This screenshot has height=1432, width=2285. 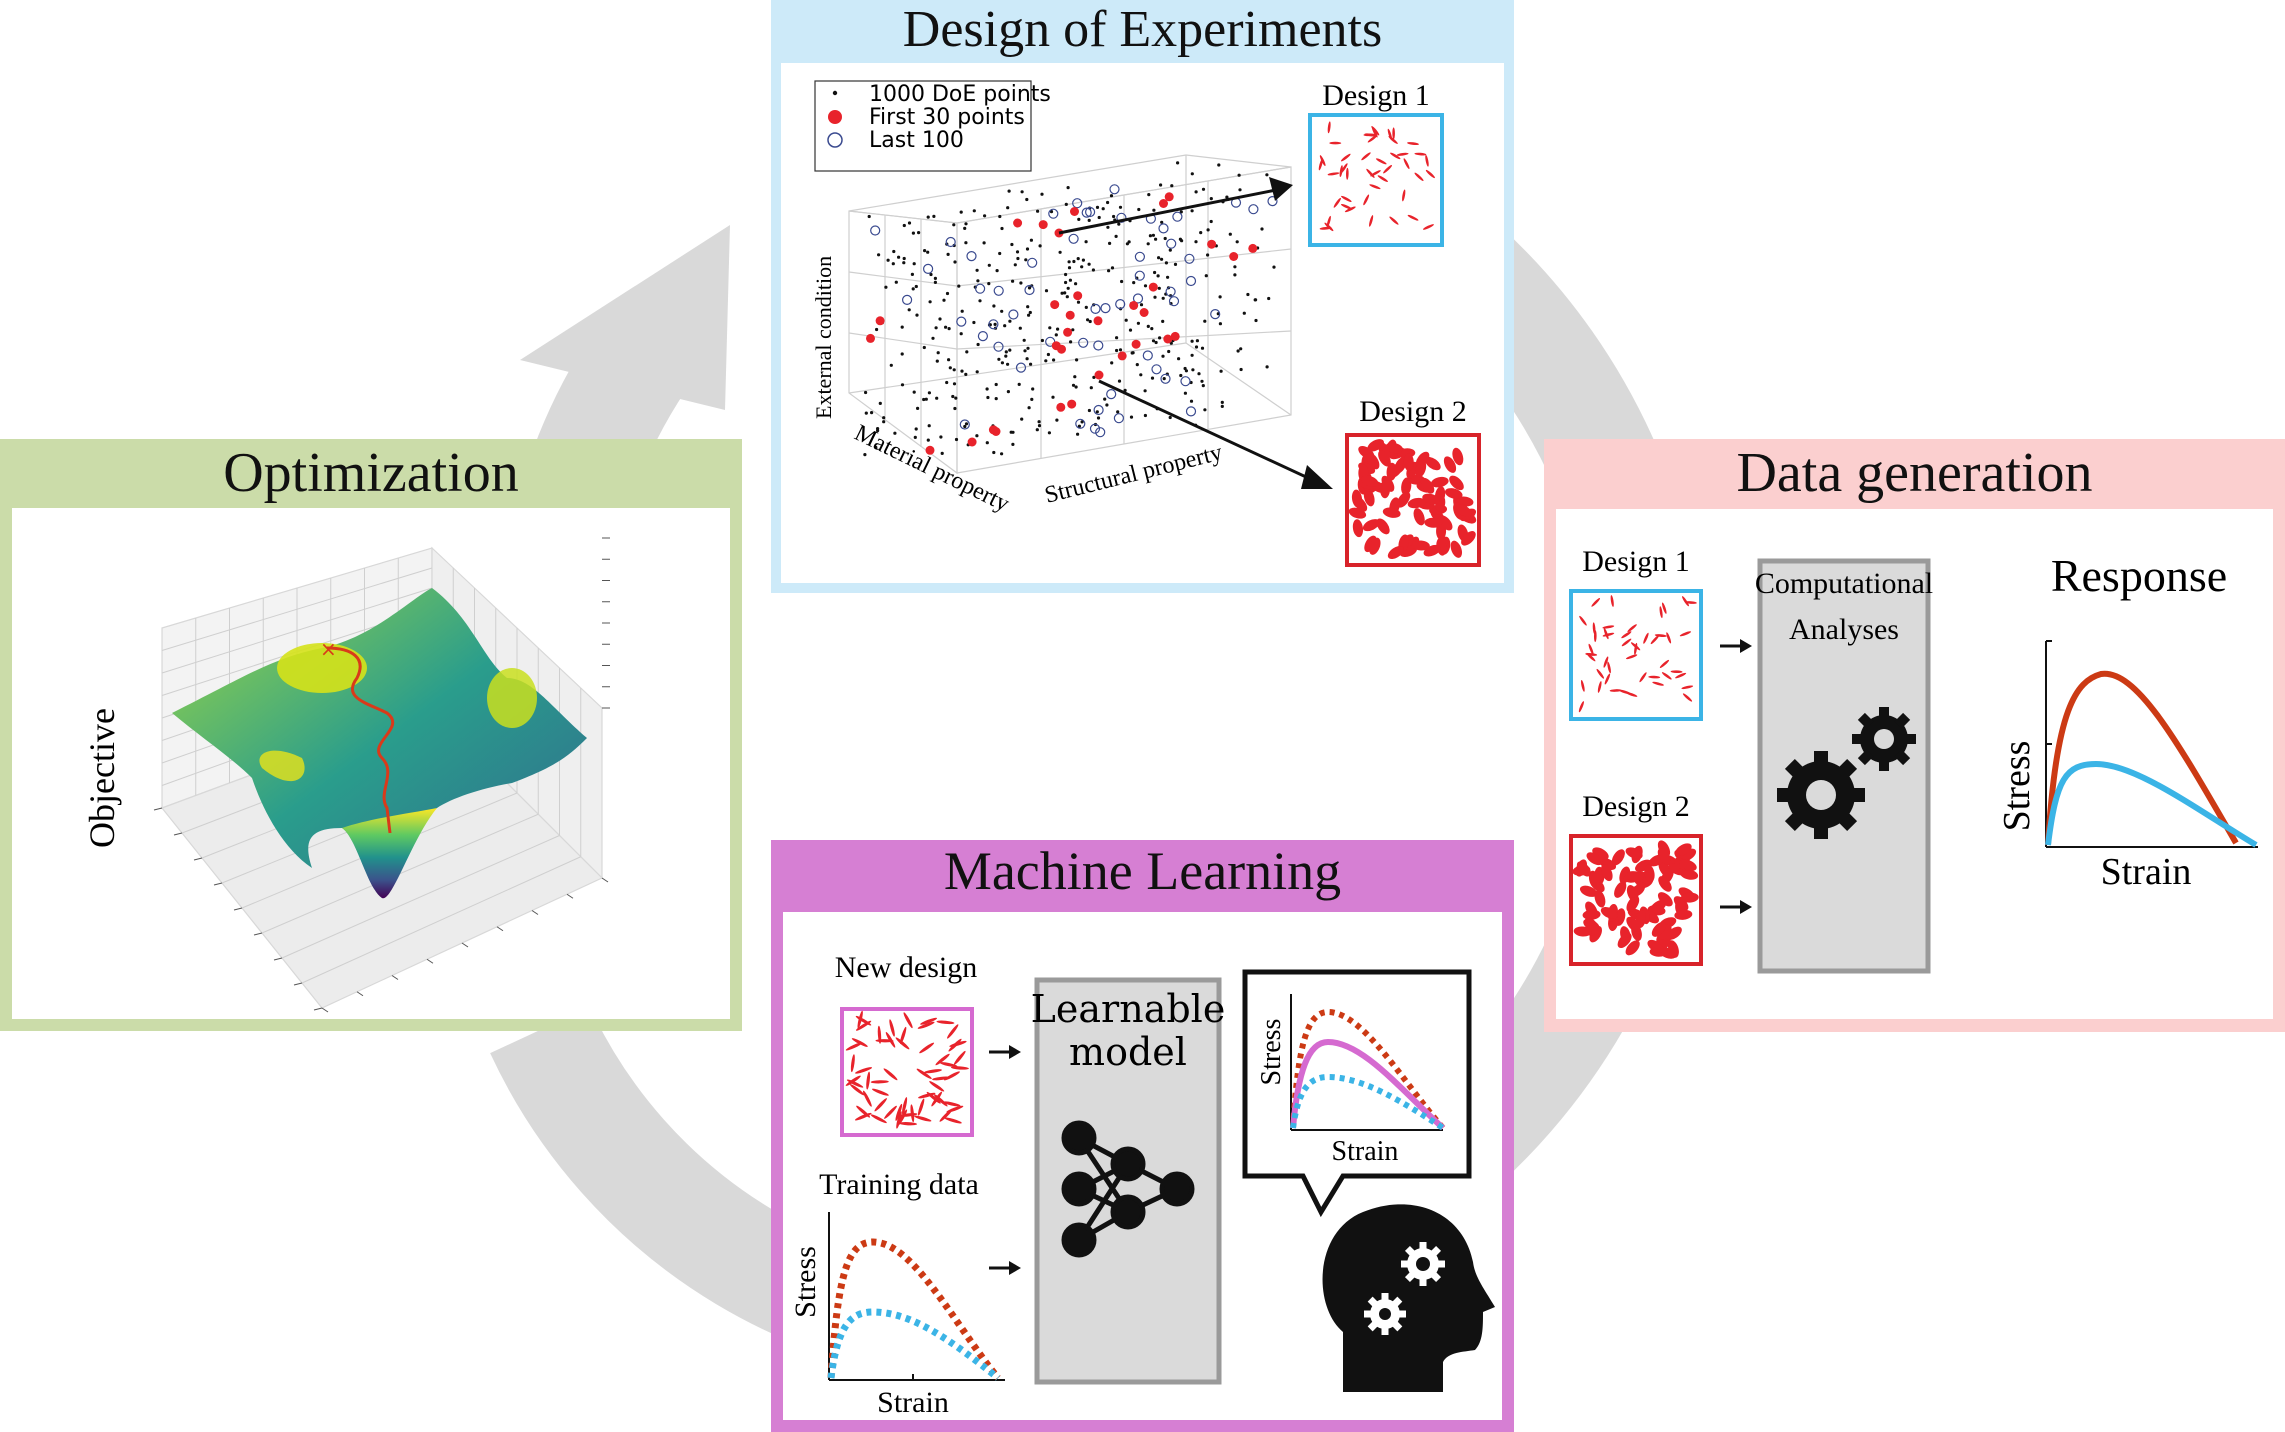 What do you see at coordinates (835, 93) in the screenshot?
I see `legend-dot-icon` at bounding box center [835, 93].